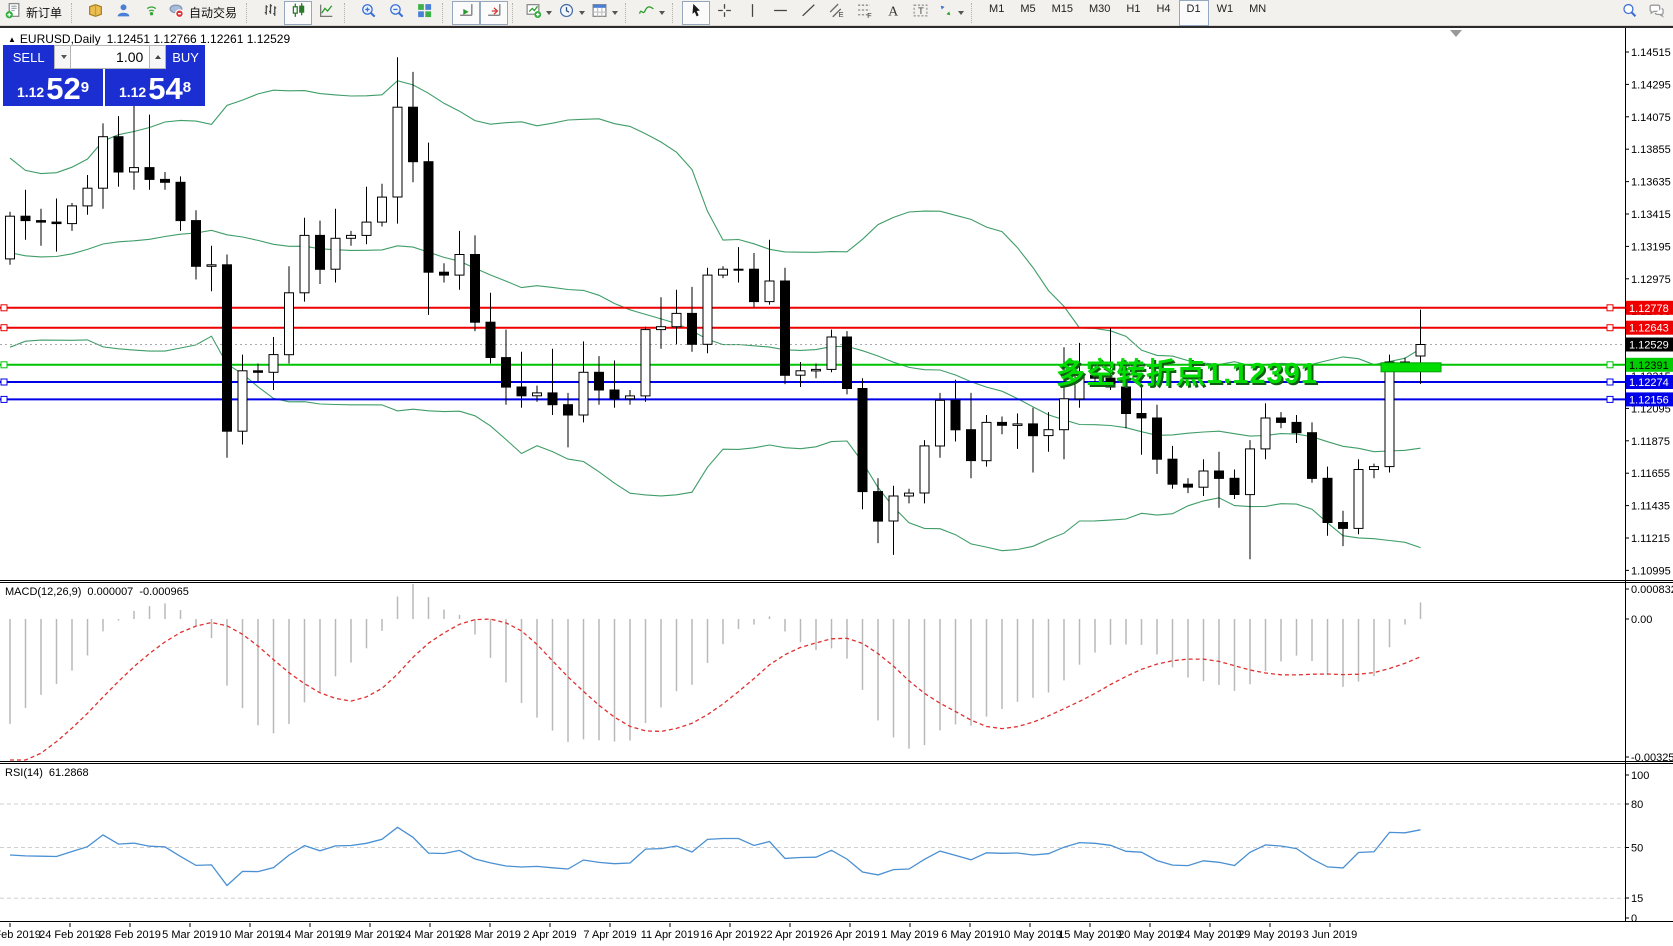 The height and width of the screenshot is (946, 1673). Describe the element at coordinates (1133, 8) in the screenshot. I see `timeframe-h1-button: H1` at that location.